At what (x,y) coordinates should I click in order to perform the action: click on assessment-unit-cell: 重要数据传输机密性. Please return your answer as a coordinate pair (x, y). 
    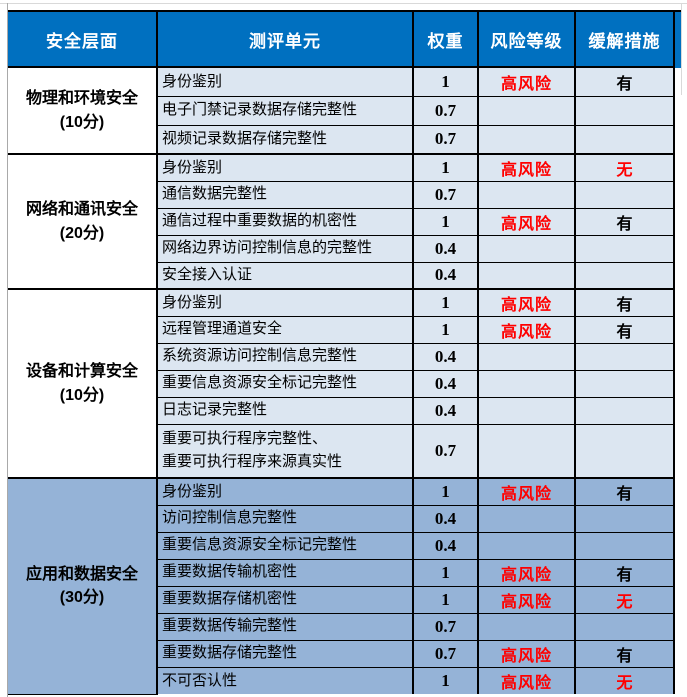
    Looking at the image, I should click on (285, 572).